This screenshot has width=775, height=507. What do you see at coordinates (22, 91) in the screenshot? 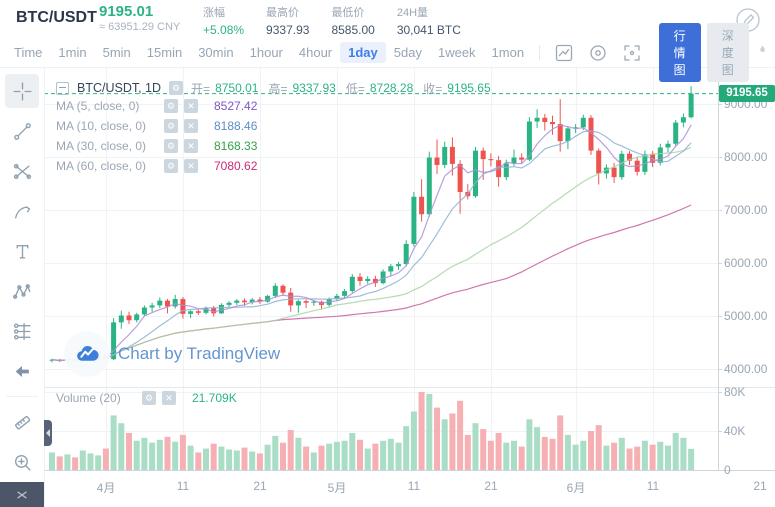
I see `crosshair-tool-icon` at bounding box center [22, 91].